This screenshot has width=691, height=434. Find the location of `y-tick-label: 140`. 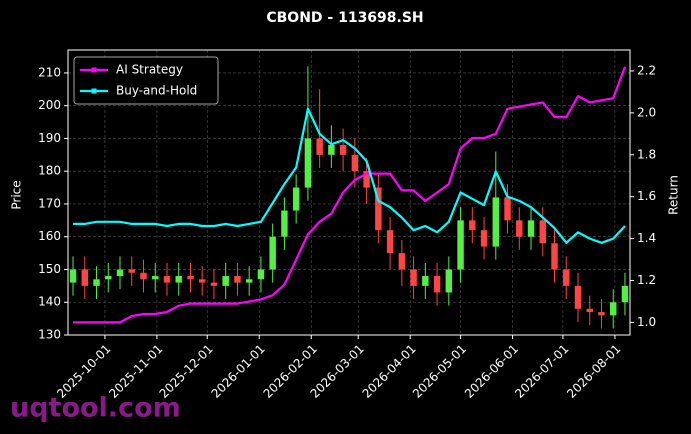

y-tick-label: 140 is located at coordinates (49, 302).